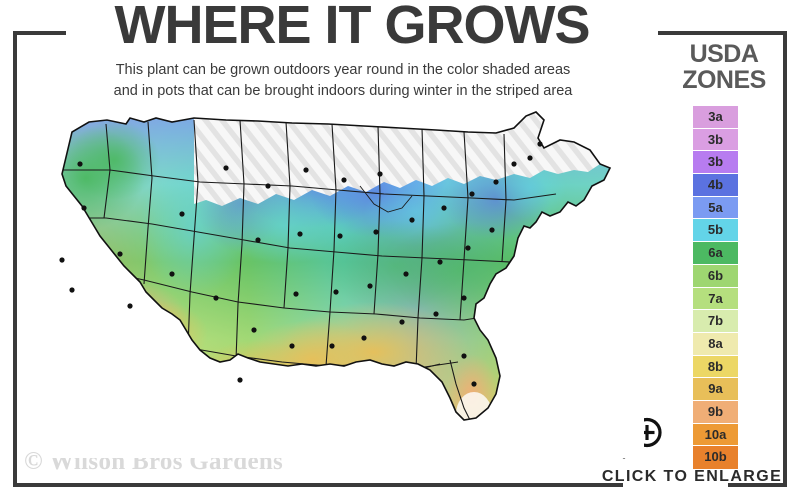  I want to click on frame-bottom-right-border, so click(757, 485).